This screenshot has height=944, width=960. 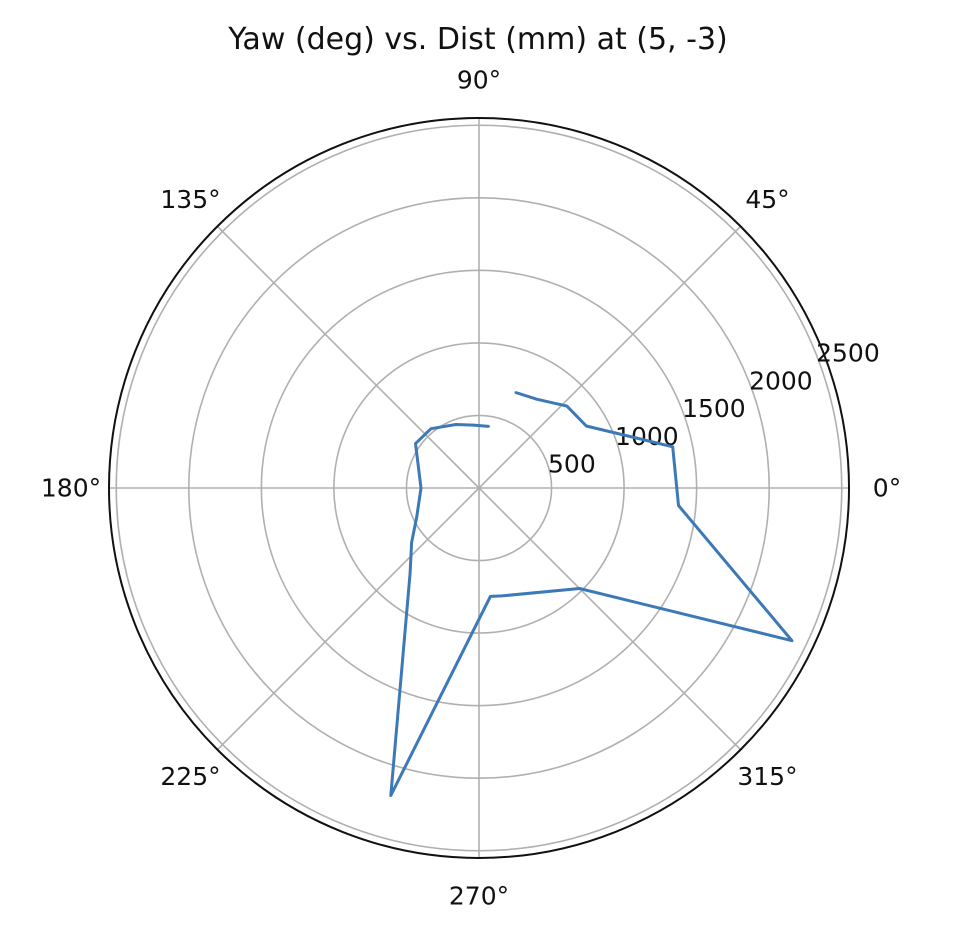 I want to click on angle-tick-label-90: 90°, so click(x=479, y=80).